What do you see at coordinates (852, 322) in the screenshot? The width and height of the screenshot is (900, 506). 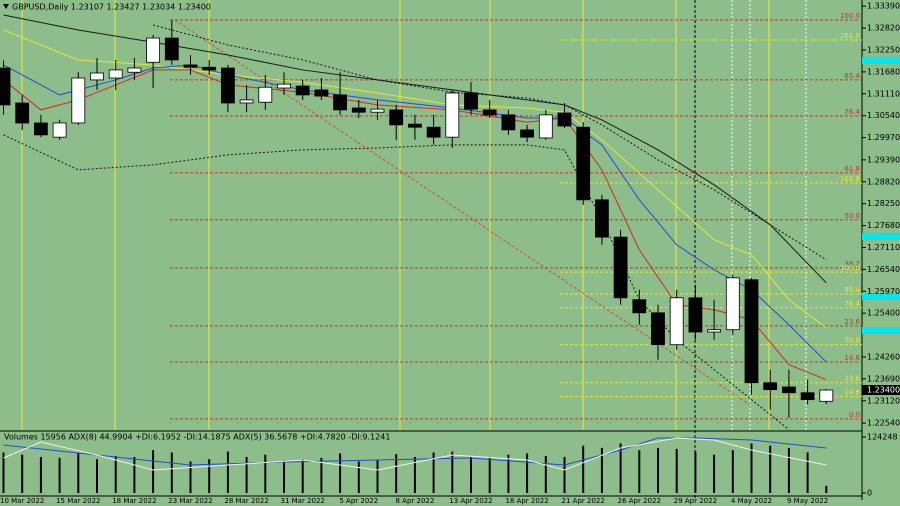 I see `fib-label: 23.6` at bounding box center [852, 322].